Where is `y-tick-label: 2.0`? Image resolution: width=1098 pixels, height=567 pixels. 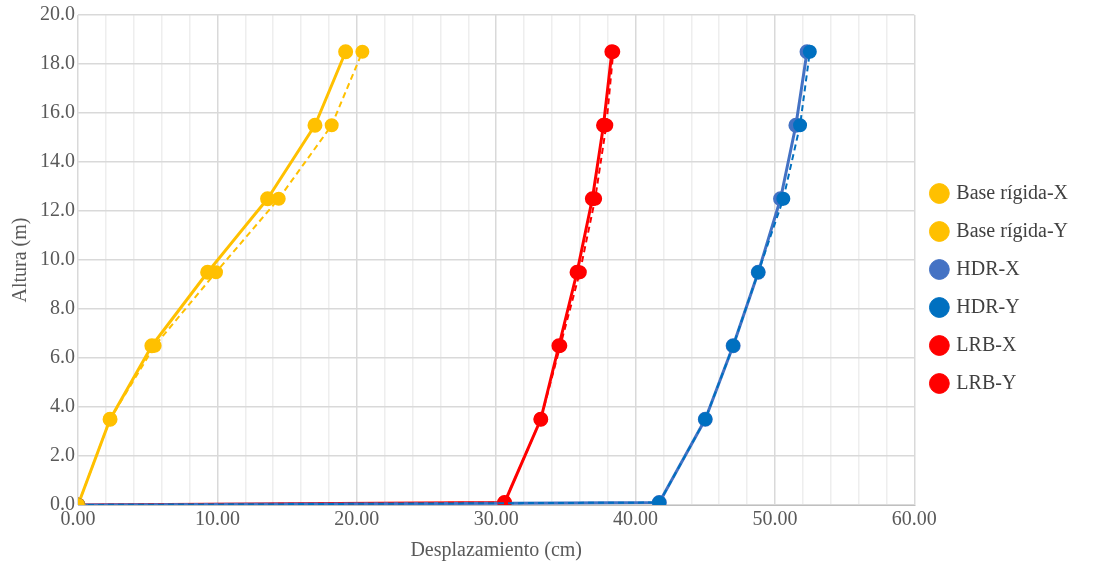 y-tick-label: 2.0 is located at coordinates (62, 454).